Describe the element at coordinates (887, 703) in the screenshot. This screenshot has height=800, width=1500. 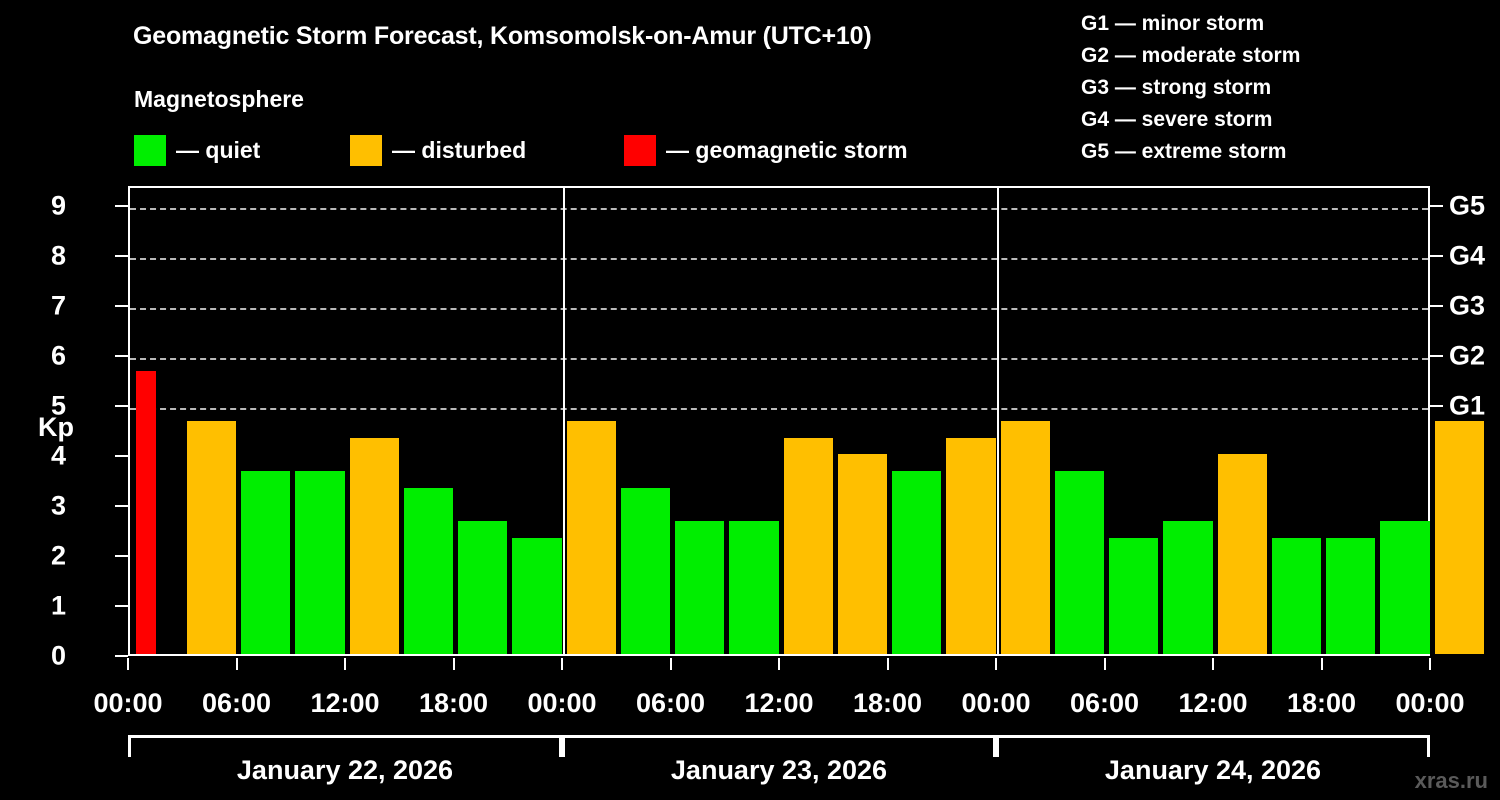
I see `x-tick-label-7: 18:00` at that location.